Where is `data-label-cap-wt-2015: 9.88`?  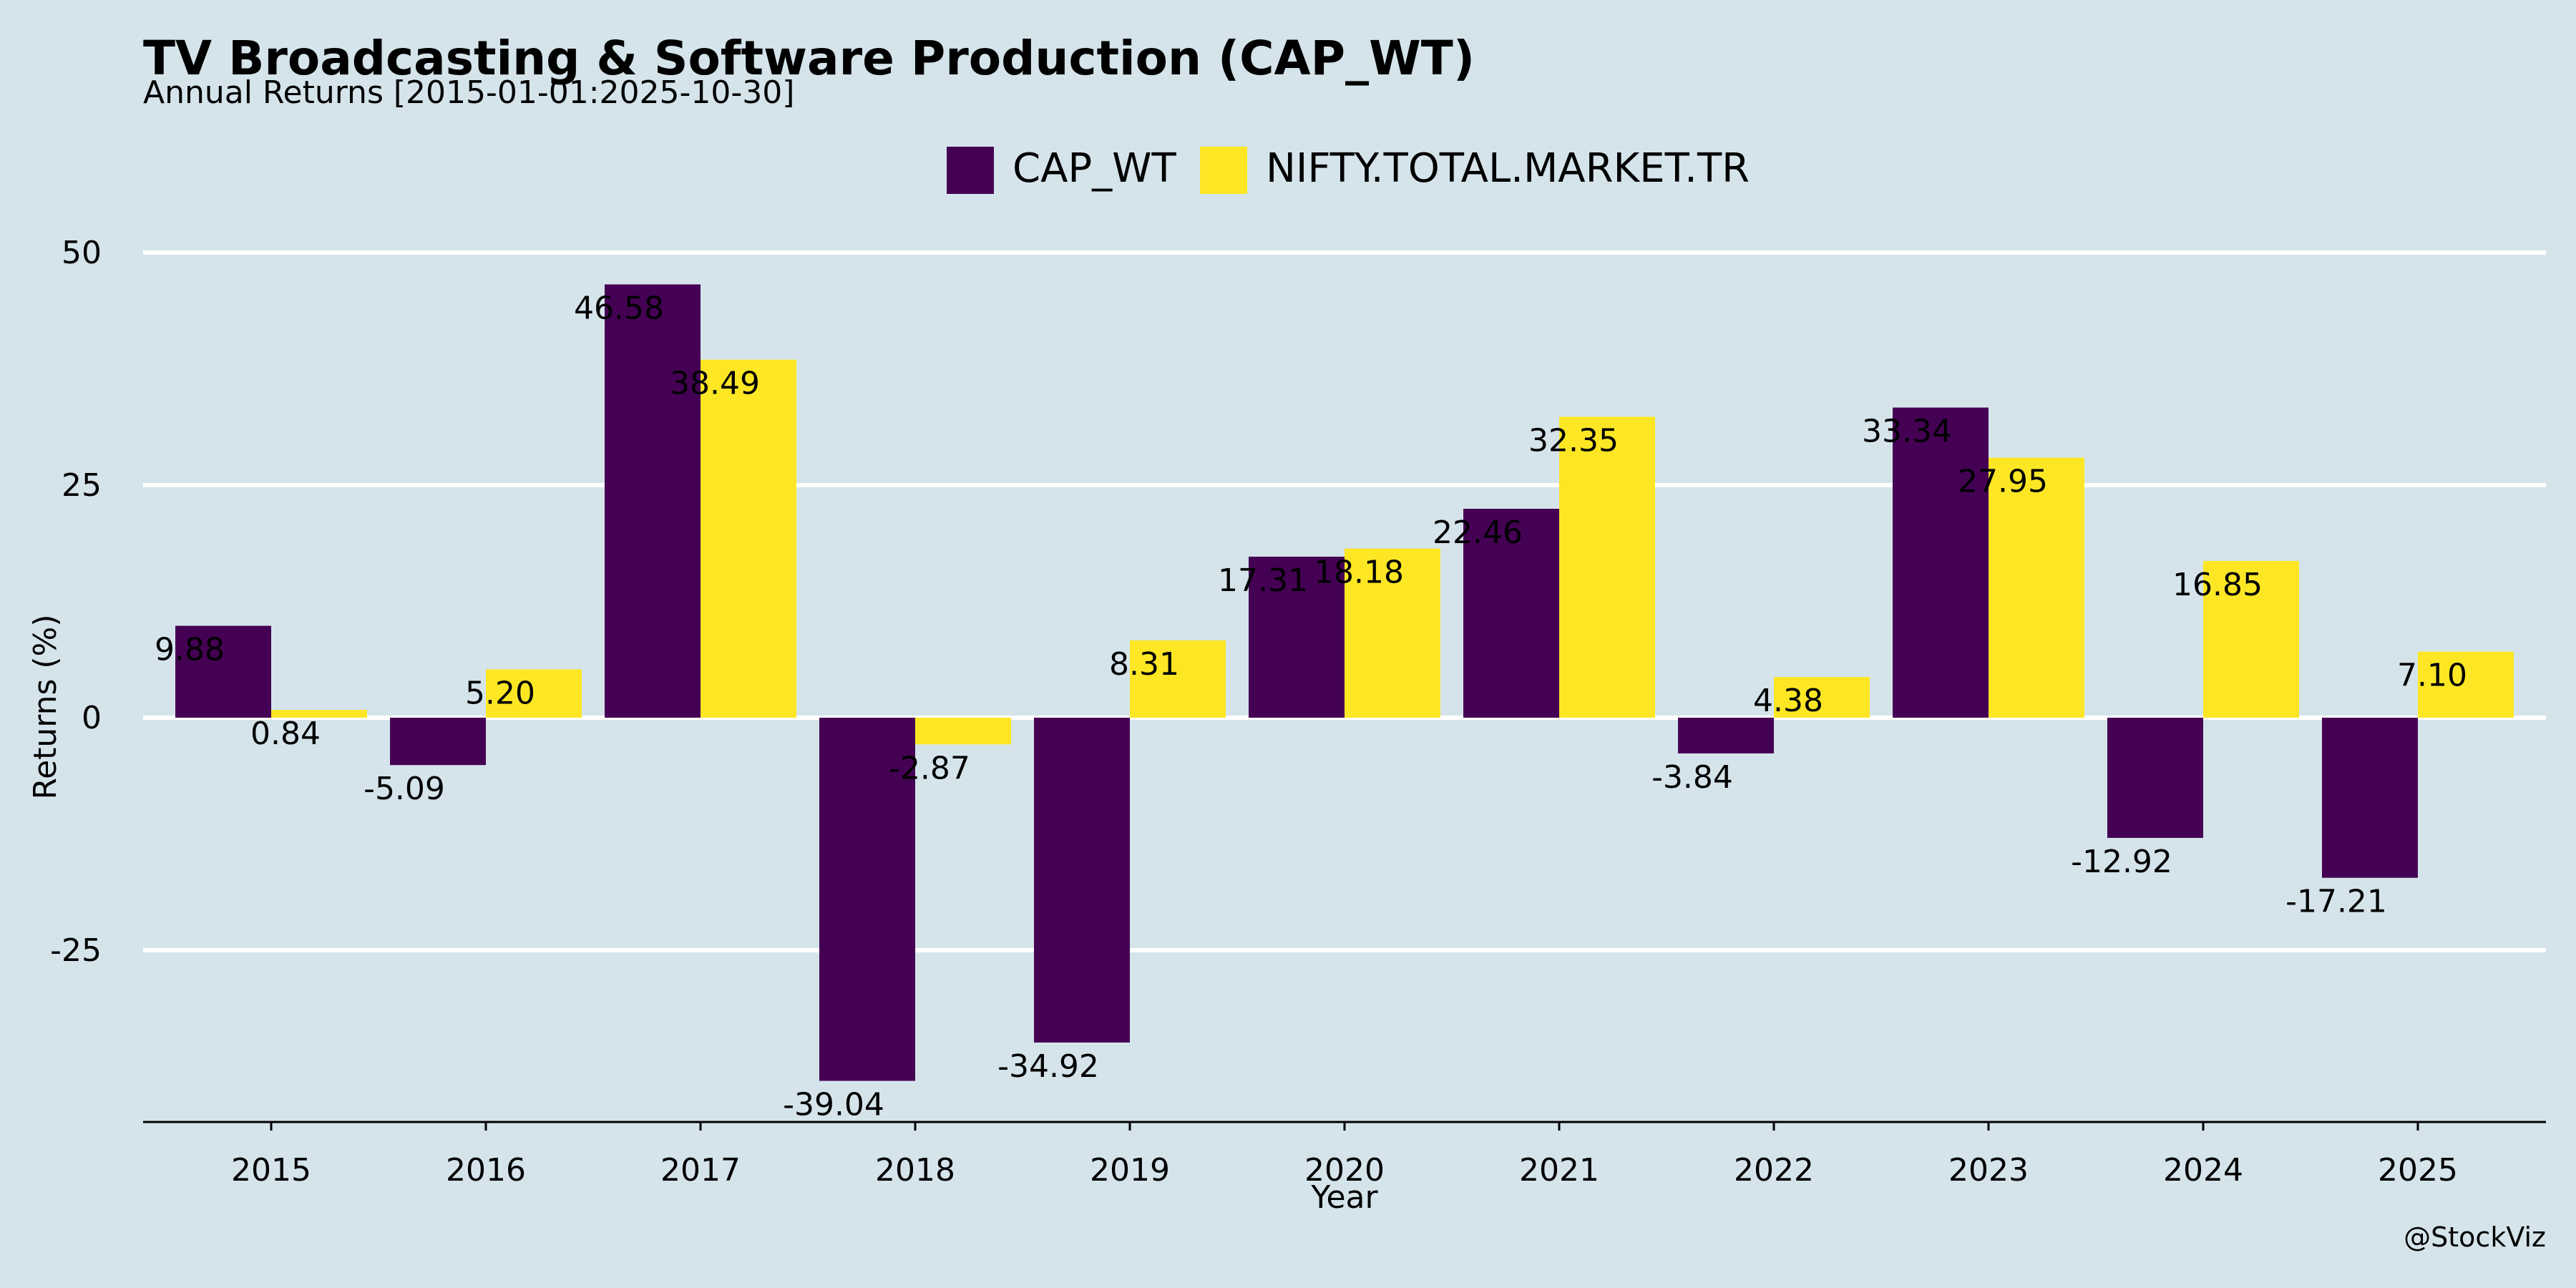
data-label-cap-wt-2015: 9.88 is located at coordinates (190, 650).